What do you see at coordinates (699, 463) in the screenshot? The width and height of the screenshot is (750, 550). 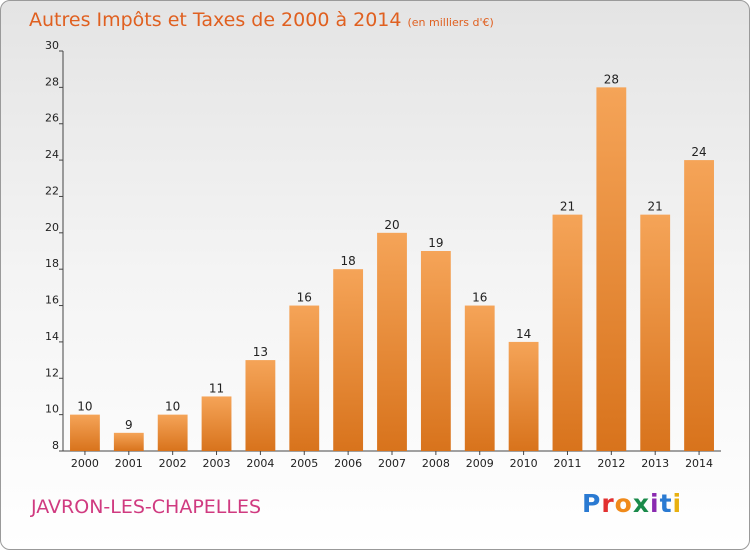 I see `x-tick-label: 2014` at bounding box center [699, 463].